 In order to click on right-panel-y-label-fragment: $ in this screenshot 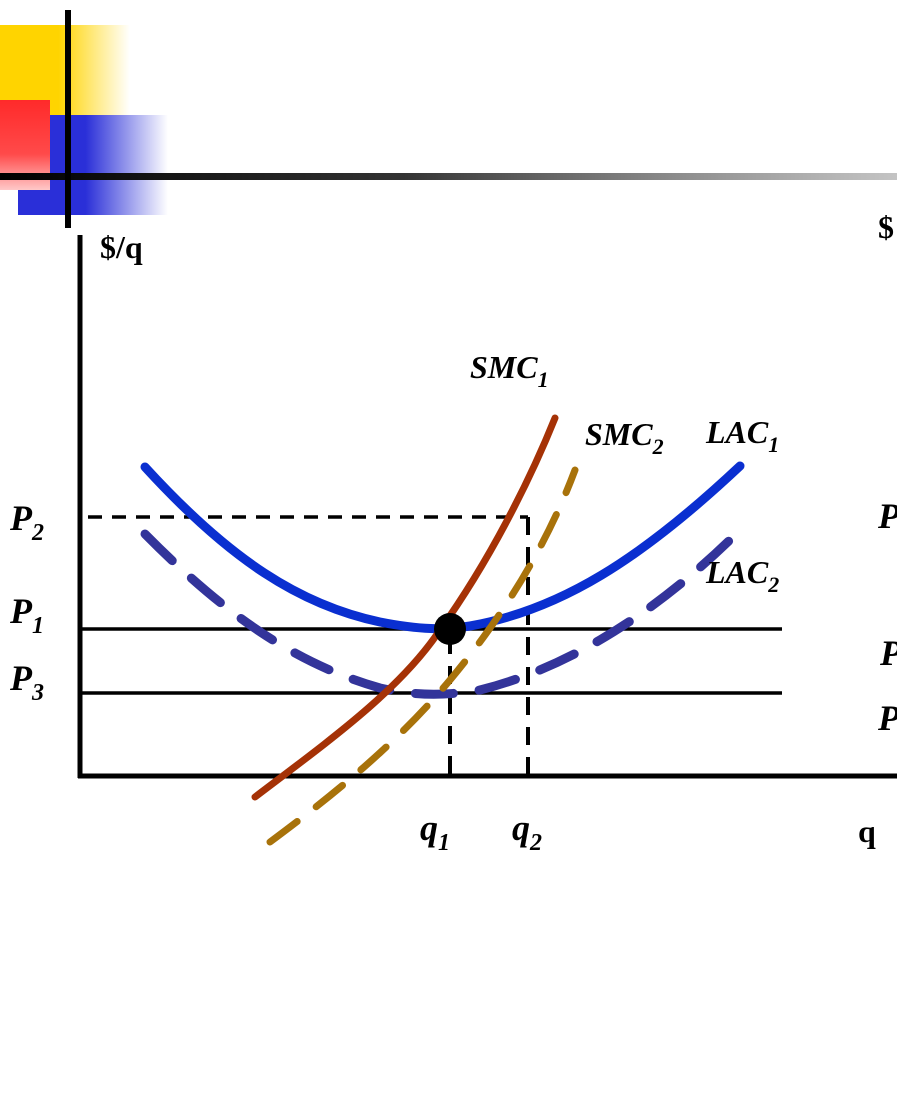, I will do `click(886, 227)`.